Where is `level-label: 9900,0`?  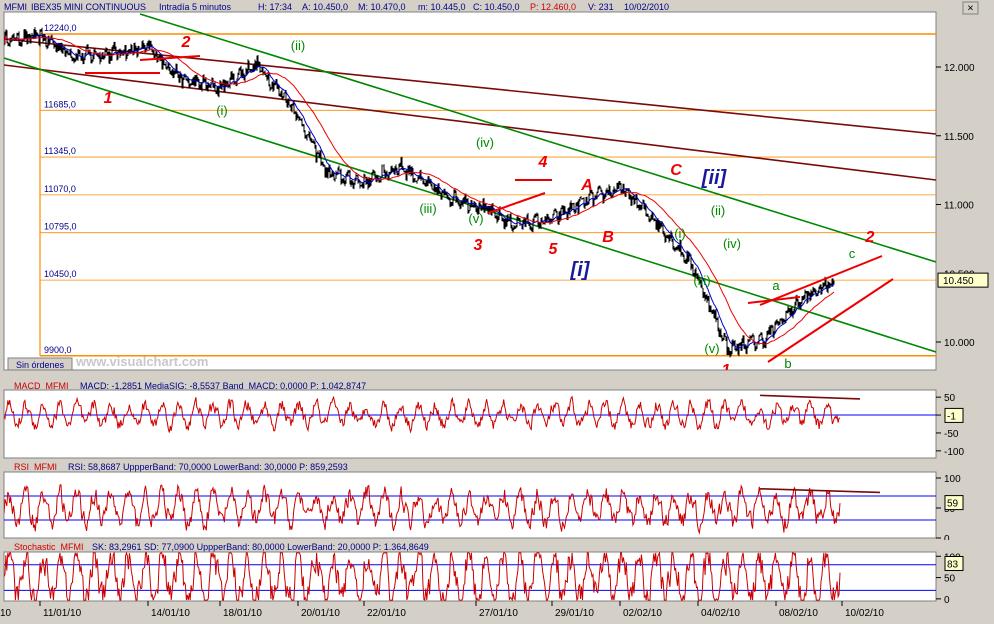
level-label: 9900,0 is located at coordinates (58, 350).